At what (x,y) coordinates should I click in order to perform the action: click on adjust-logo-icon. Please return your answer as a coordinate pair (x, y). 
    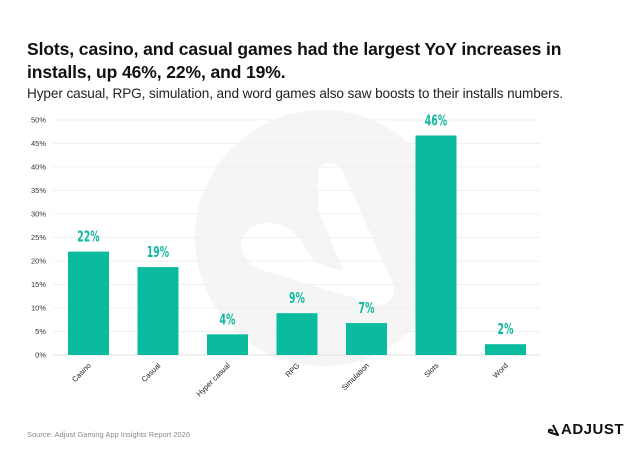
    Looking at the image, I should click on (553, 430).